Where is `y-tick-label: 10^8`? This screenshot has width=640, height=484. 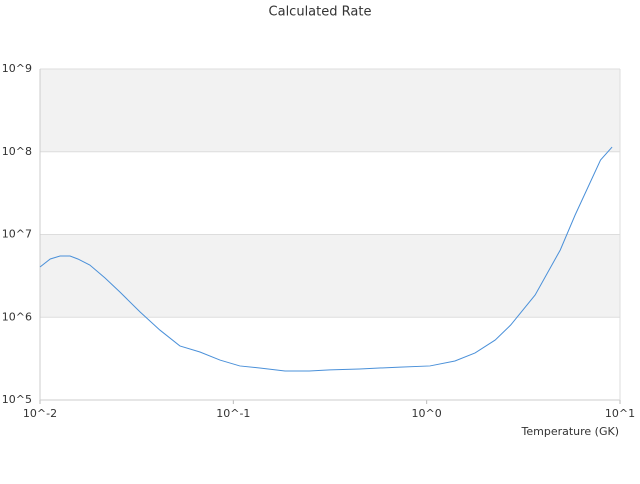 y-tick-label: 10^8 is located at coordinates (17, 151).